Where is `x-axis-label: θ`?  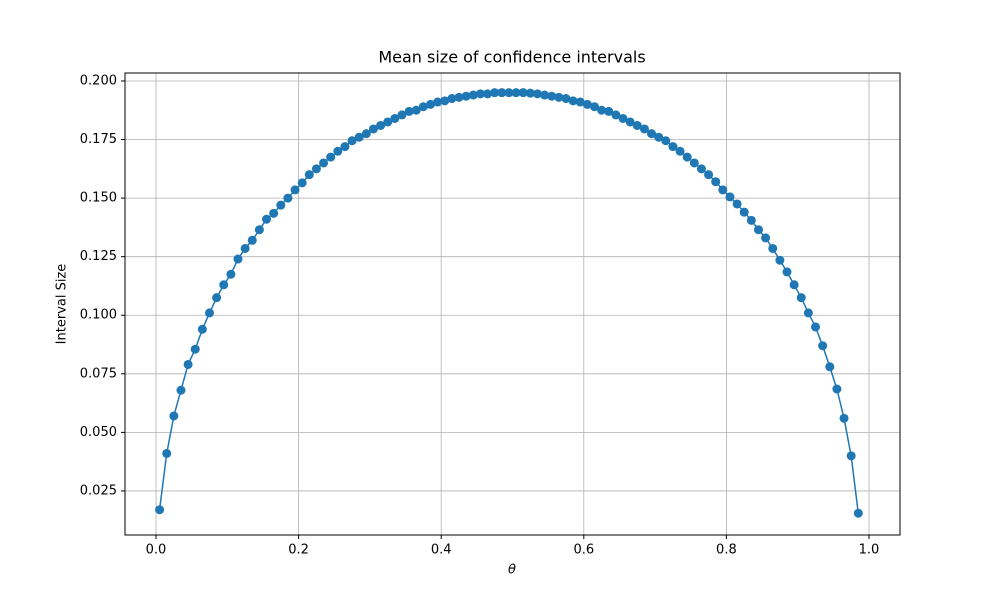
x-axis-label: θ is located at coordinates (512, 570).